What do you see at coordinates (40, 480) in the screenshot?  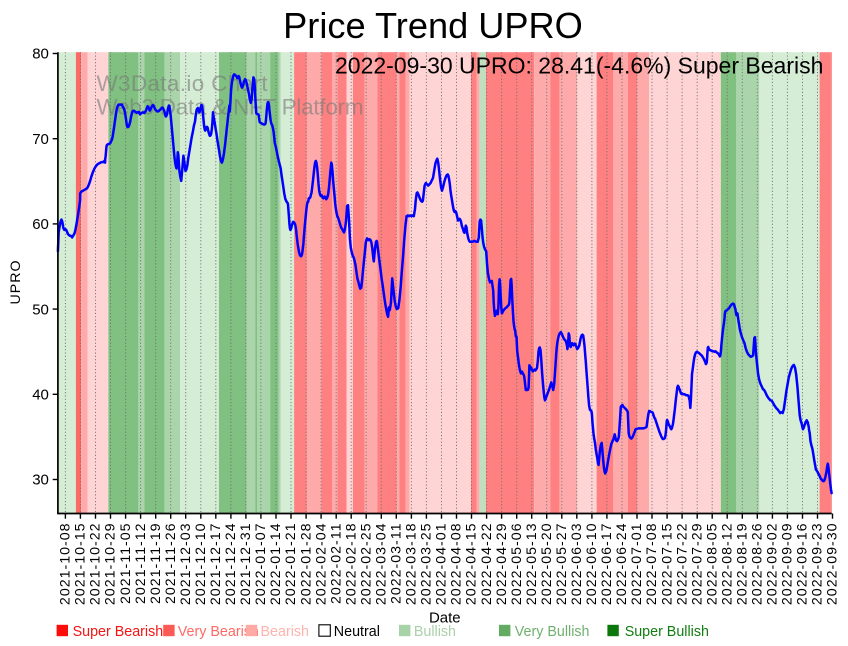 I see `svg-text: 30` at bounding box center [40, 480].